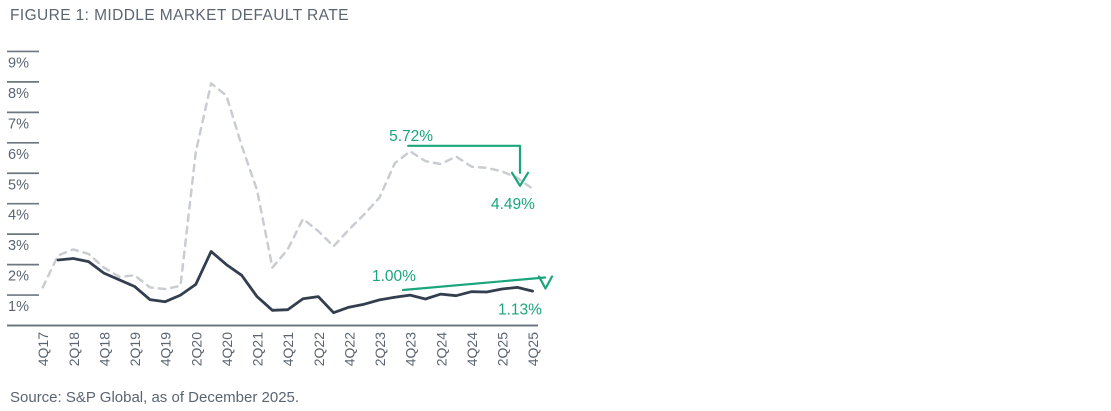  Describe the element at coordinates (227, 349) in the screenshot. I see `x-tick-label: 4Q20` at that location.